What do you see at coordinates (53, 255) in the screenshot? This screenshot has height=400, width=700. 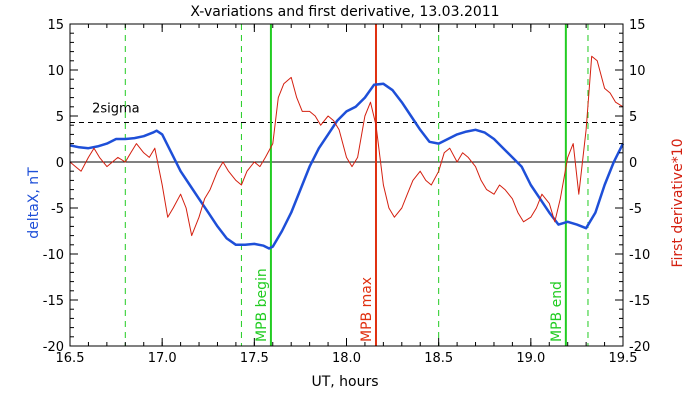 I see `y-left-tick-label: -10` at bounding box center [53, 255].